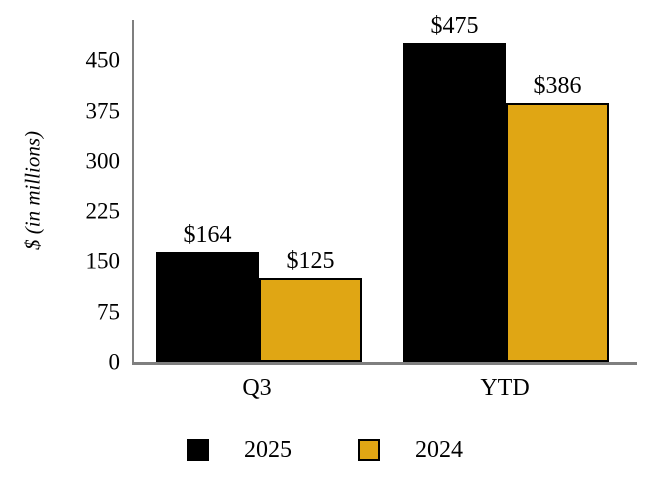 The image size is (650, 500). What do you see at coordinates (198, 450) in the screenshot?
I see `legend-swatch-2025` at bounding box center [198, 450].